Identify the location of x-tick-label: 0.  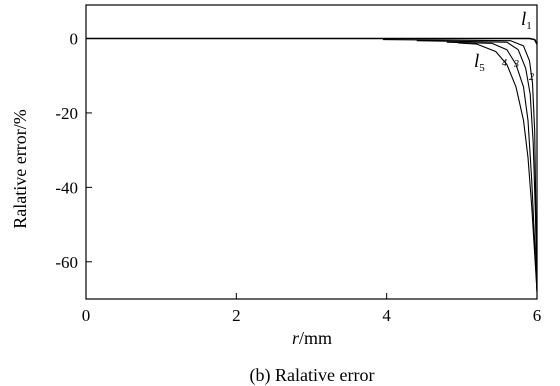
(86, 315).